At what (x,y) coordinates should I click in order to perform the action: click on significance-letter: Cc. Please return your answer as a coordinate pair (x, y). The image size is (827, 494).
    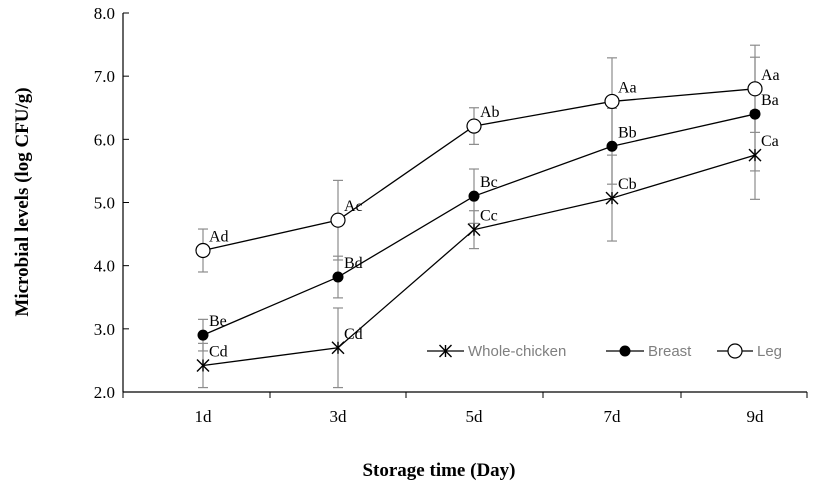
    Looking at the image, I should click on (489, 216).